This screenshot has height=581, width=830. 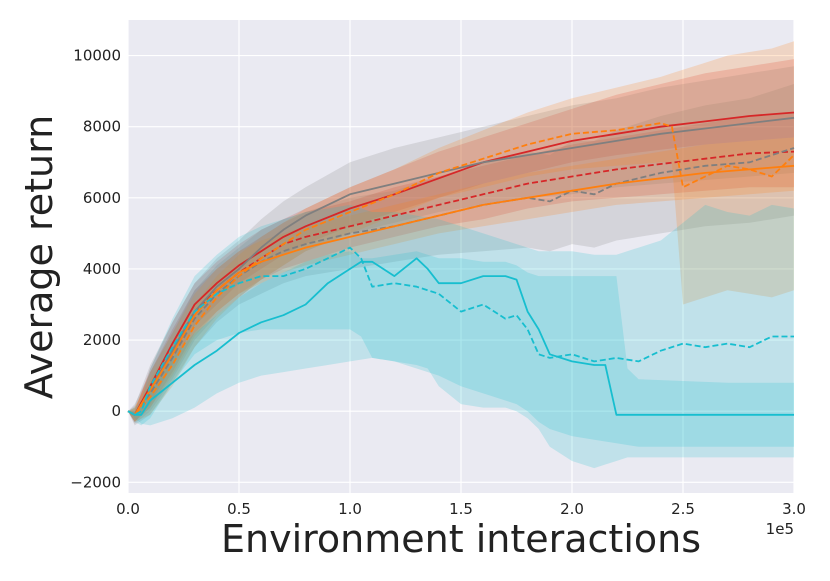 What do you see at coordinates (794, 509) in the screenshot?
I see `x-tick-label: 3.0` at bounding box center [794, 509].